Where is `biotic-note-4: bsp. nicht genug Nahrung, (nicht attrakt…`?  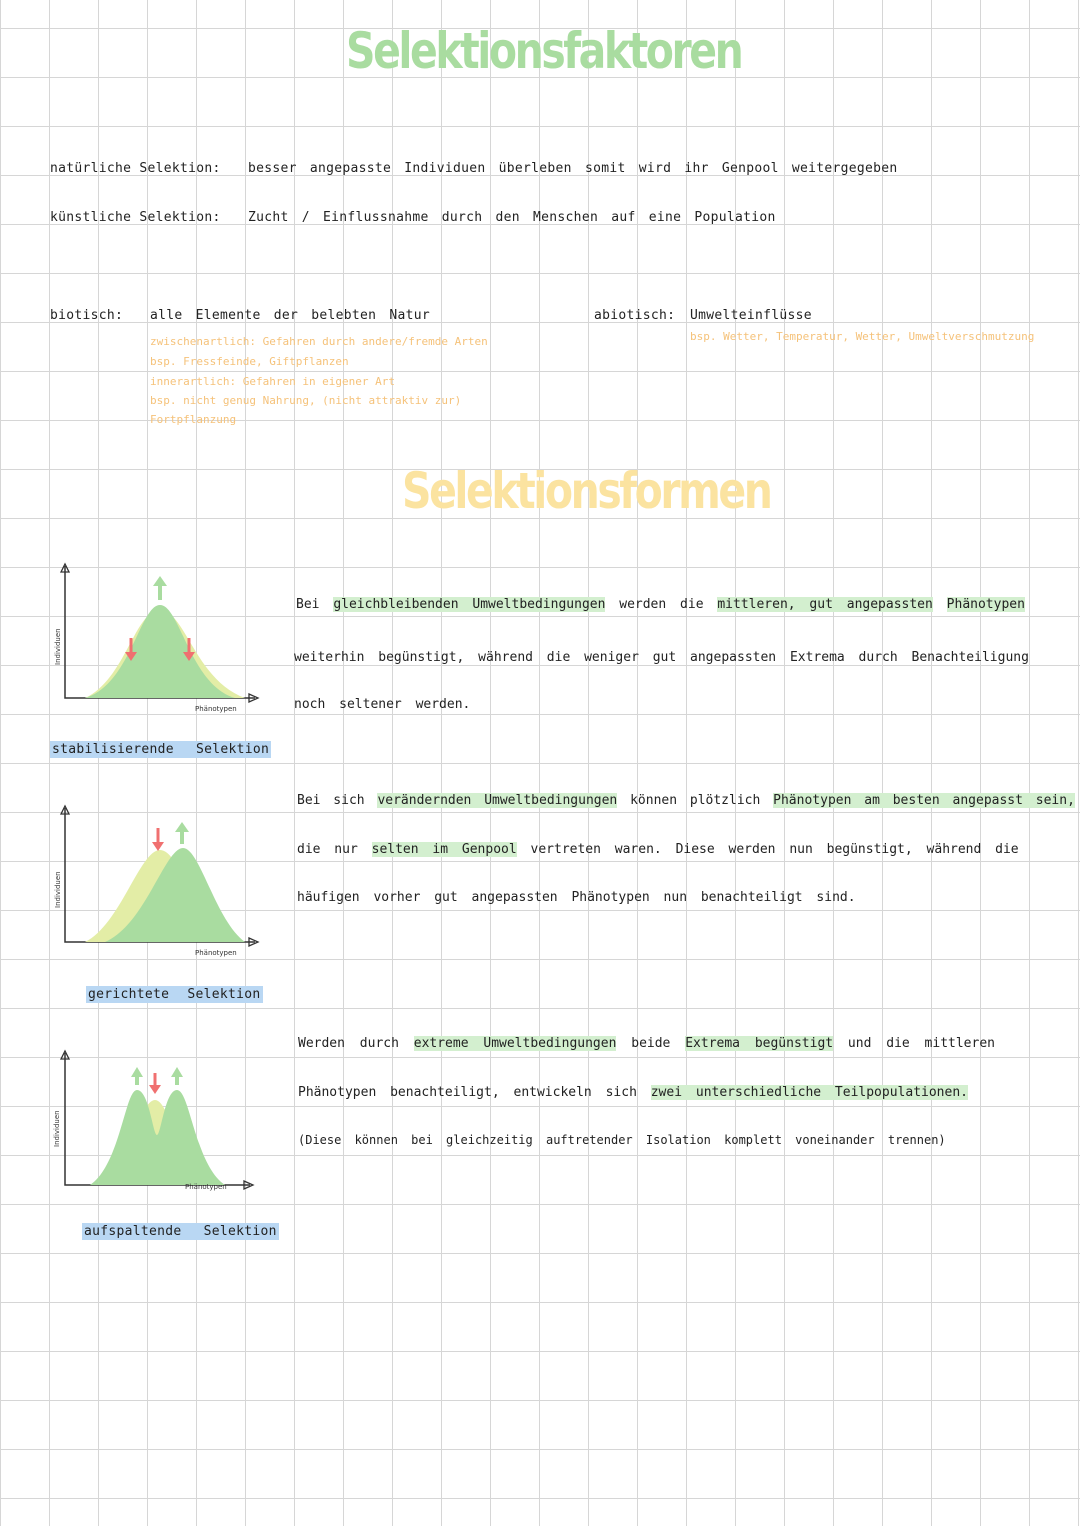 biotic-note-4: bsp. nicht genug Nahrung, (nicht attrakt… is located at coordinates (306, 400).